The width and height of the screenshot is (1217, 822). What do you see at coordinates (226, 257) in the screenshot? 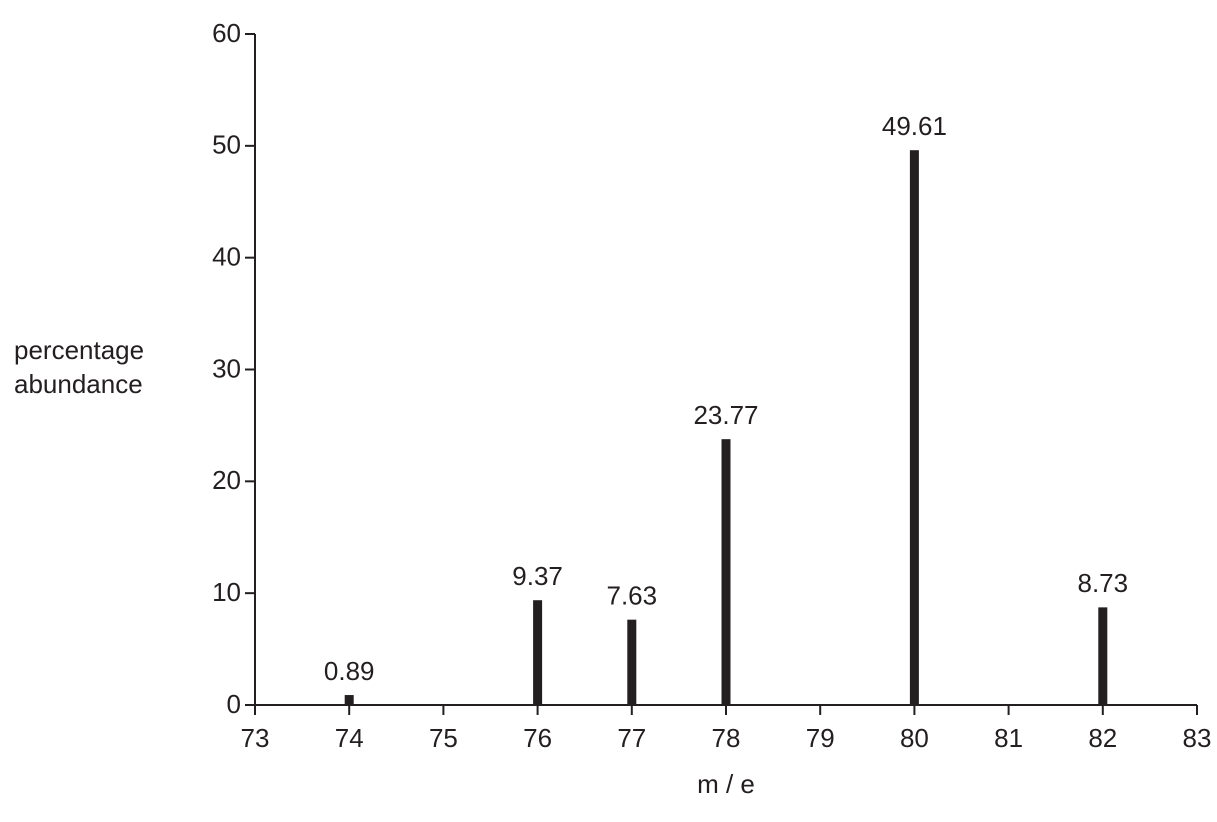
I see `y-tick-label: 40` at bounding box center [226, 257].